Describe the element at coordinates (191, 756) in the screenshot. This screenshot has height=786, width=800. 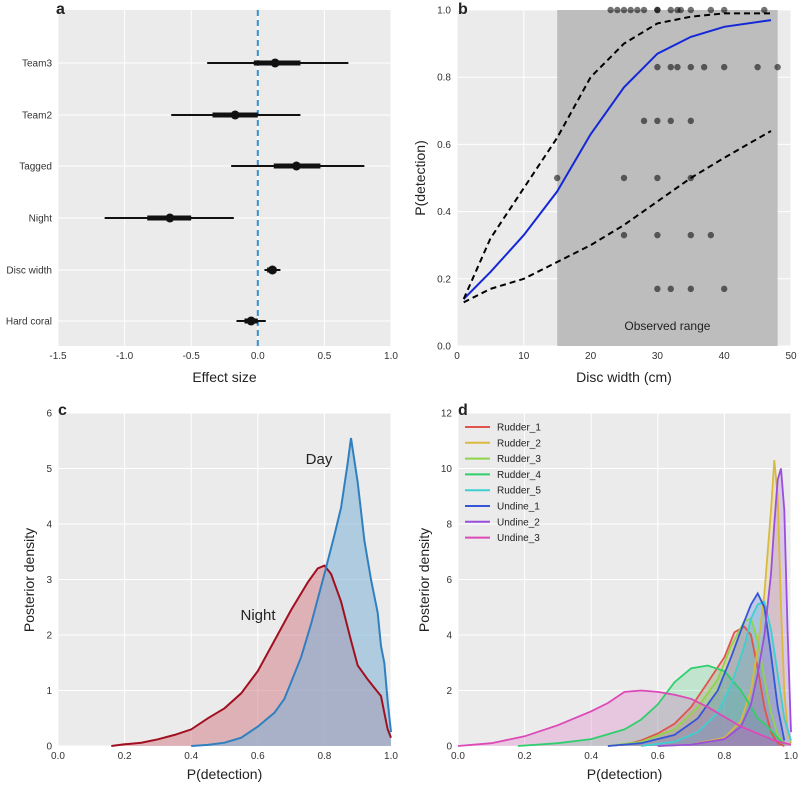
I see `x-tick-label: 0.4` at that location.